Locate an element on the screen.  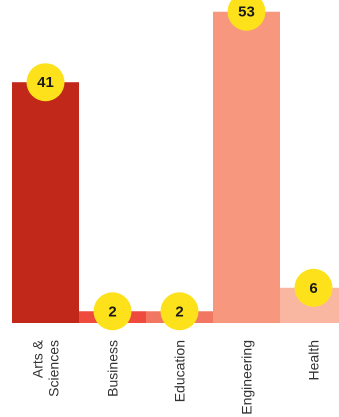
data-label-value: 6 is located at coordinates (313, 288).